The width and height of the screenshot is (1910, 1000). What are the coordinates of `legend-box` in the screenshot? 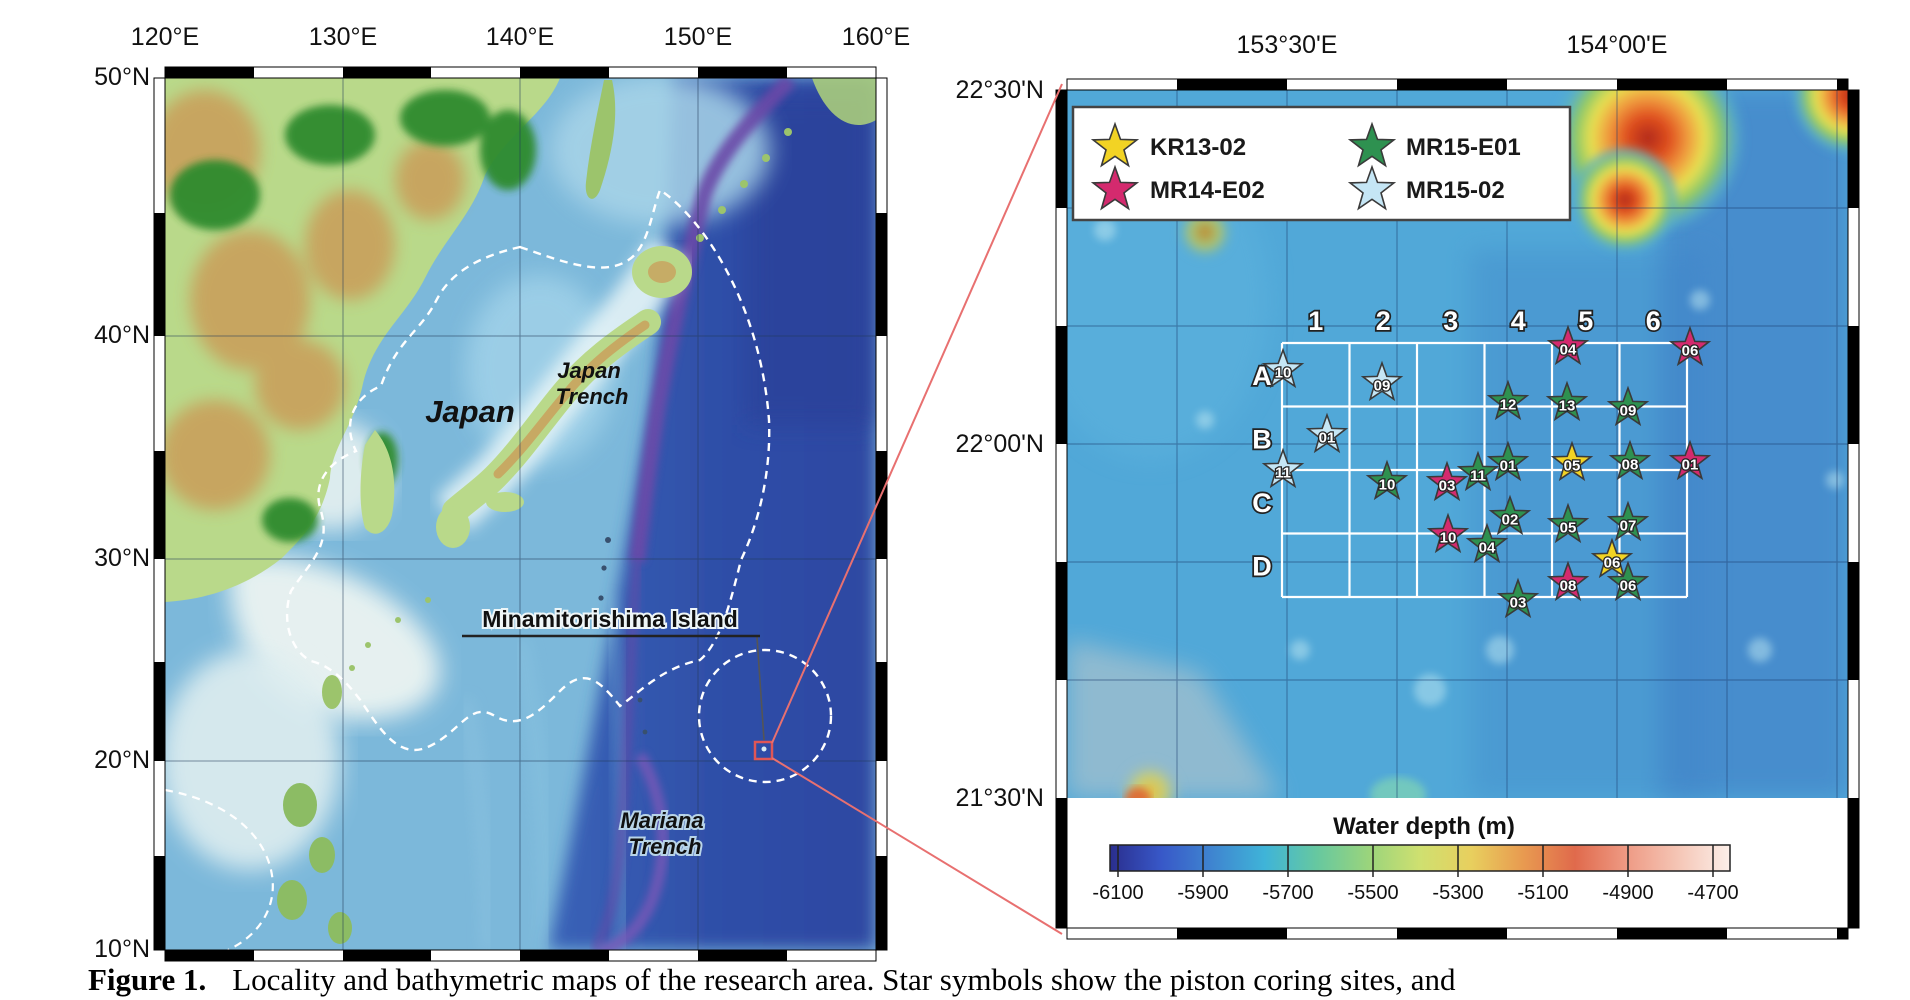 It's located at (1321, 163).